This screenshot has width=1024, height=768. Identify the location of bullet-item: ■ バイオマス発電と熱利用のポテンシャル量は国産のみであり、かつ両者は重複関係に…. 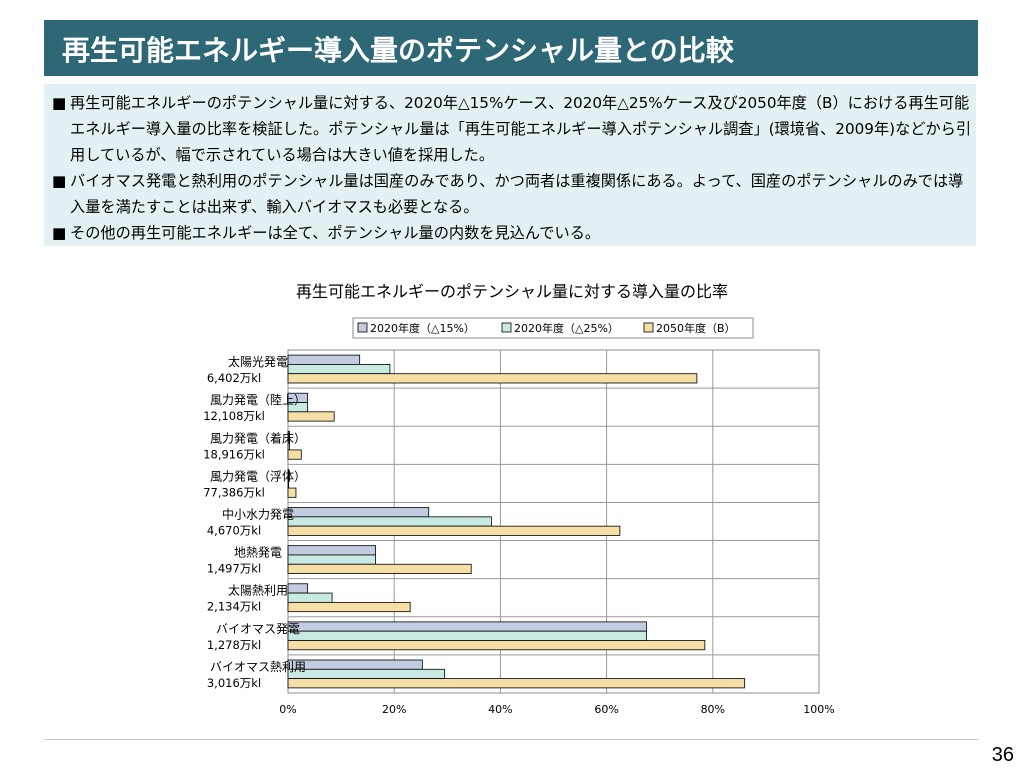
(514, 194).